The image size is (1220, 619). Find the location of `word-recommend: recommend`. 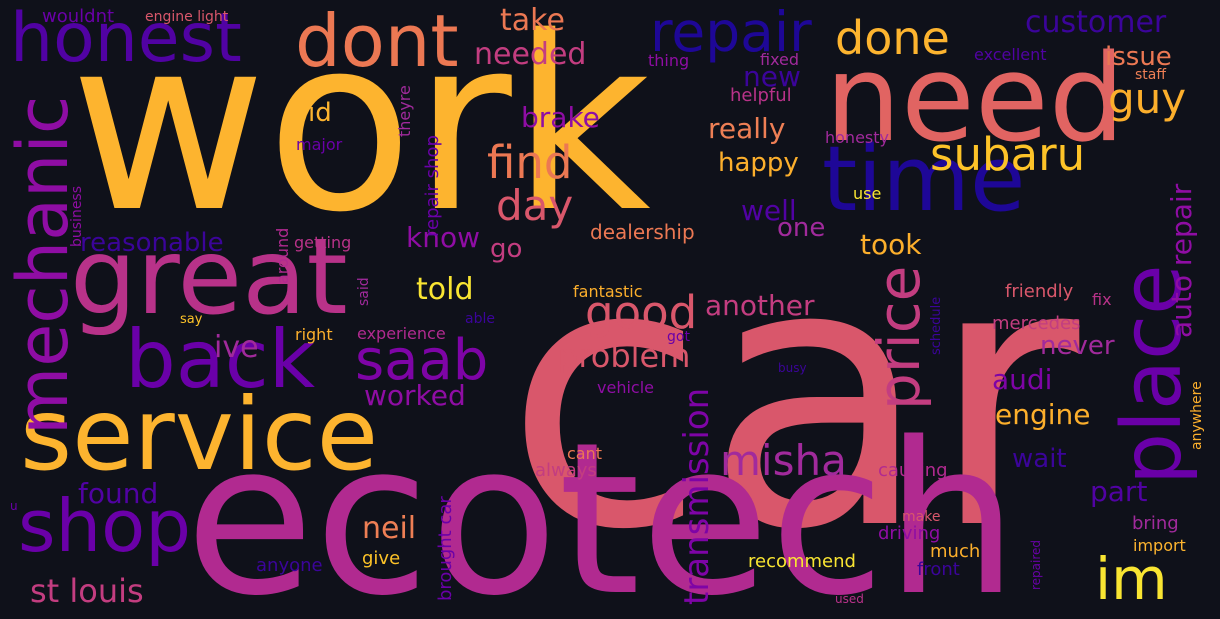

word-recommend: recommend is located at coordinates (802, 561).